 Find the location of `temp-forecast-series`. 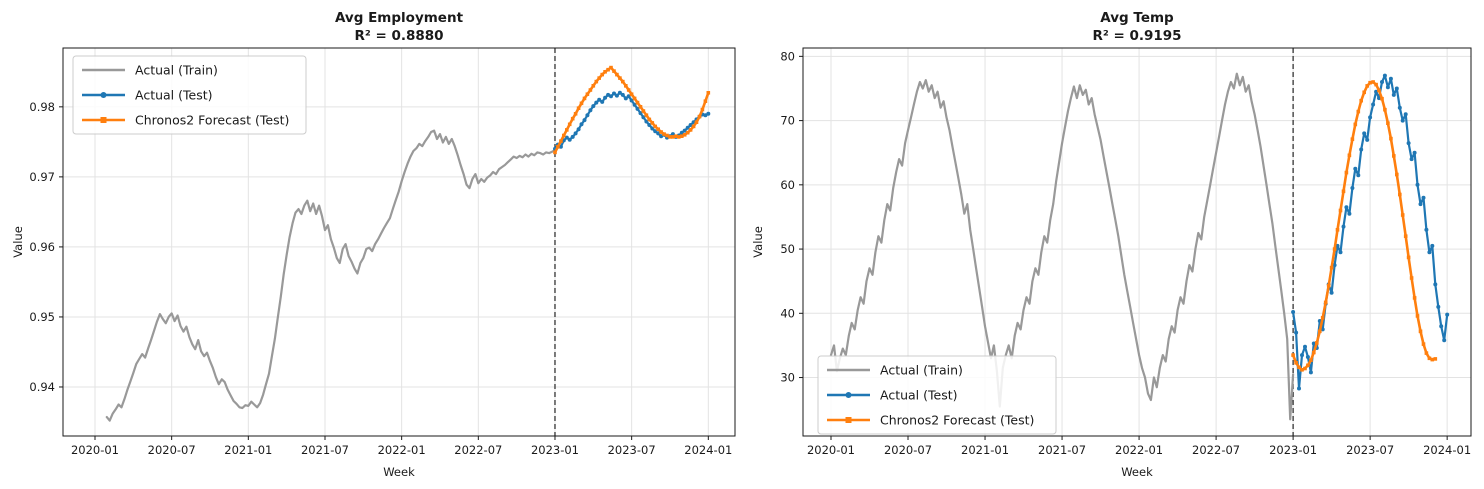

temp-forecast-series is located at coordinates (1364, 226).